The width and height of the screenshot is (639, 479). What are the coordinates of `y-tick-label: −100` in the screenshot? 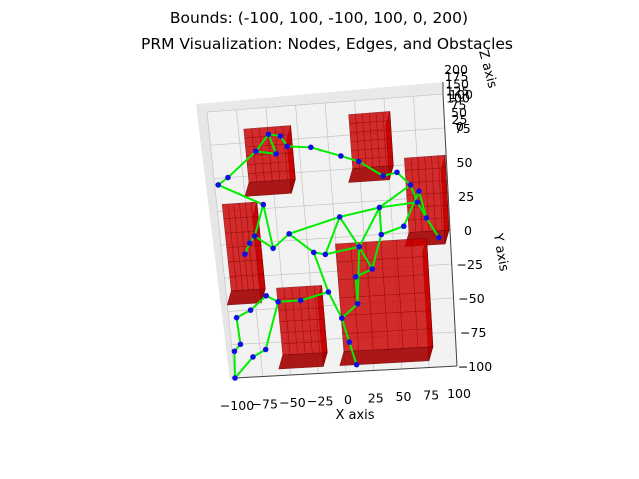 It's located at (475, 366).